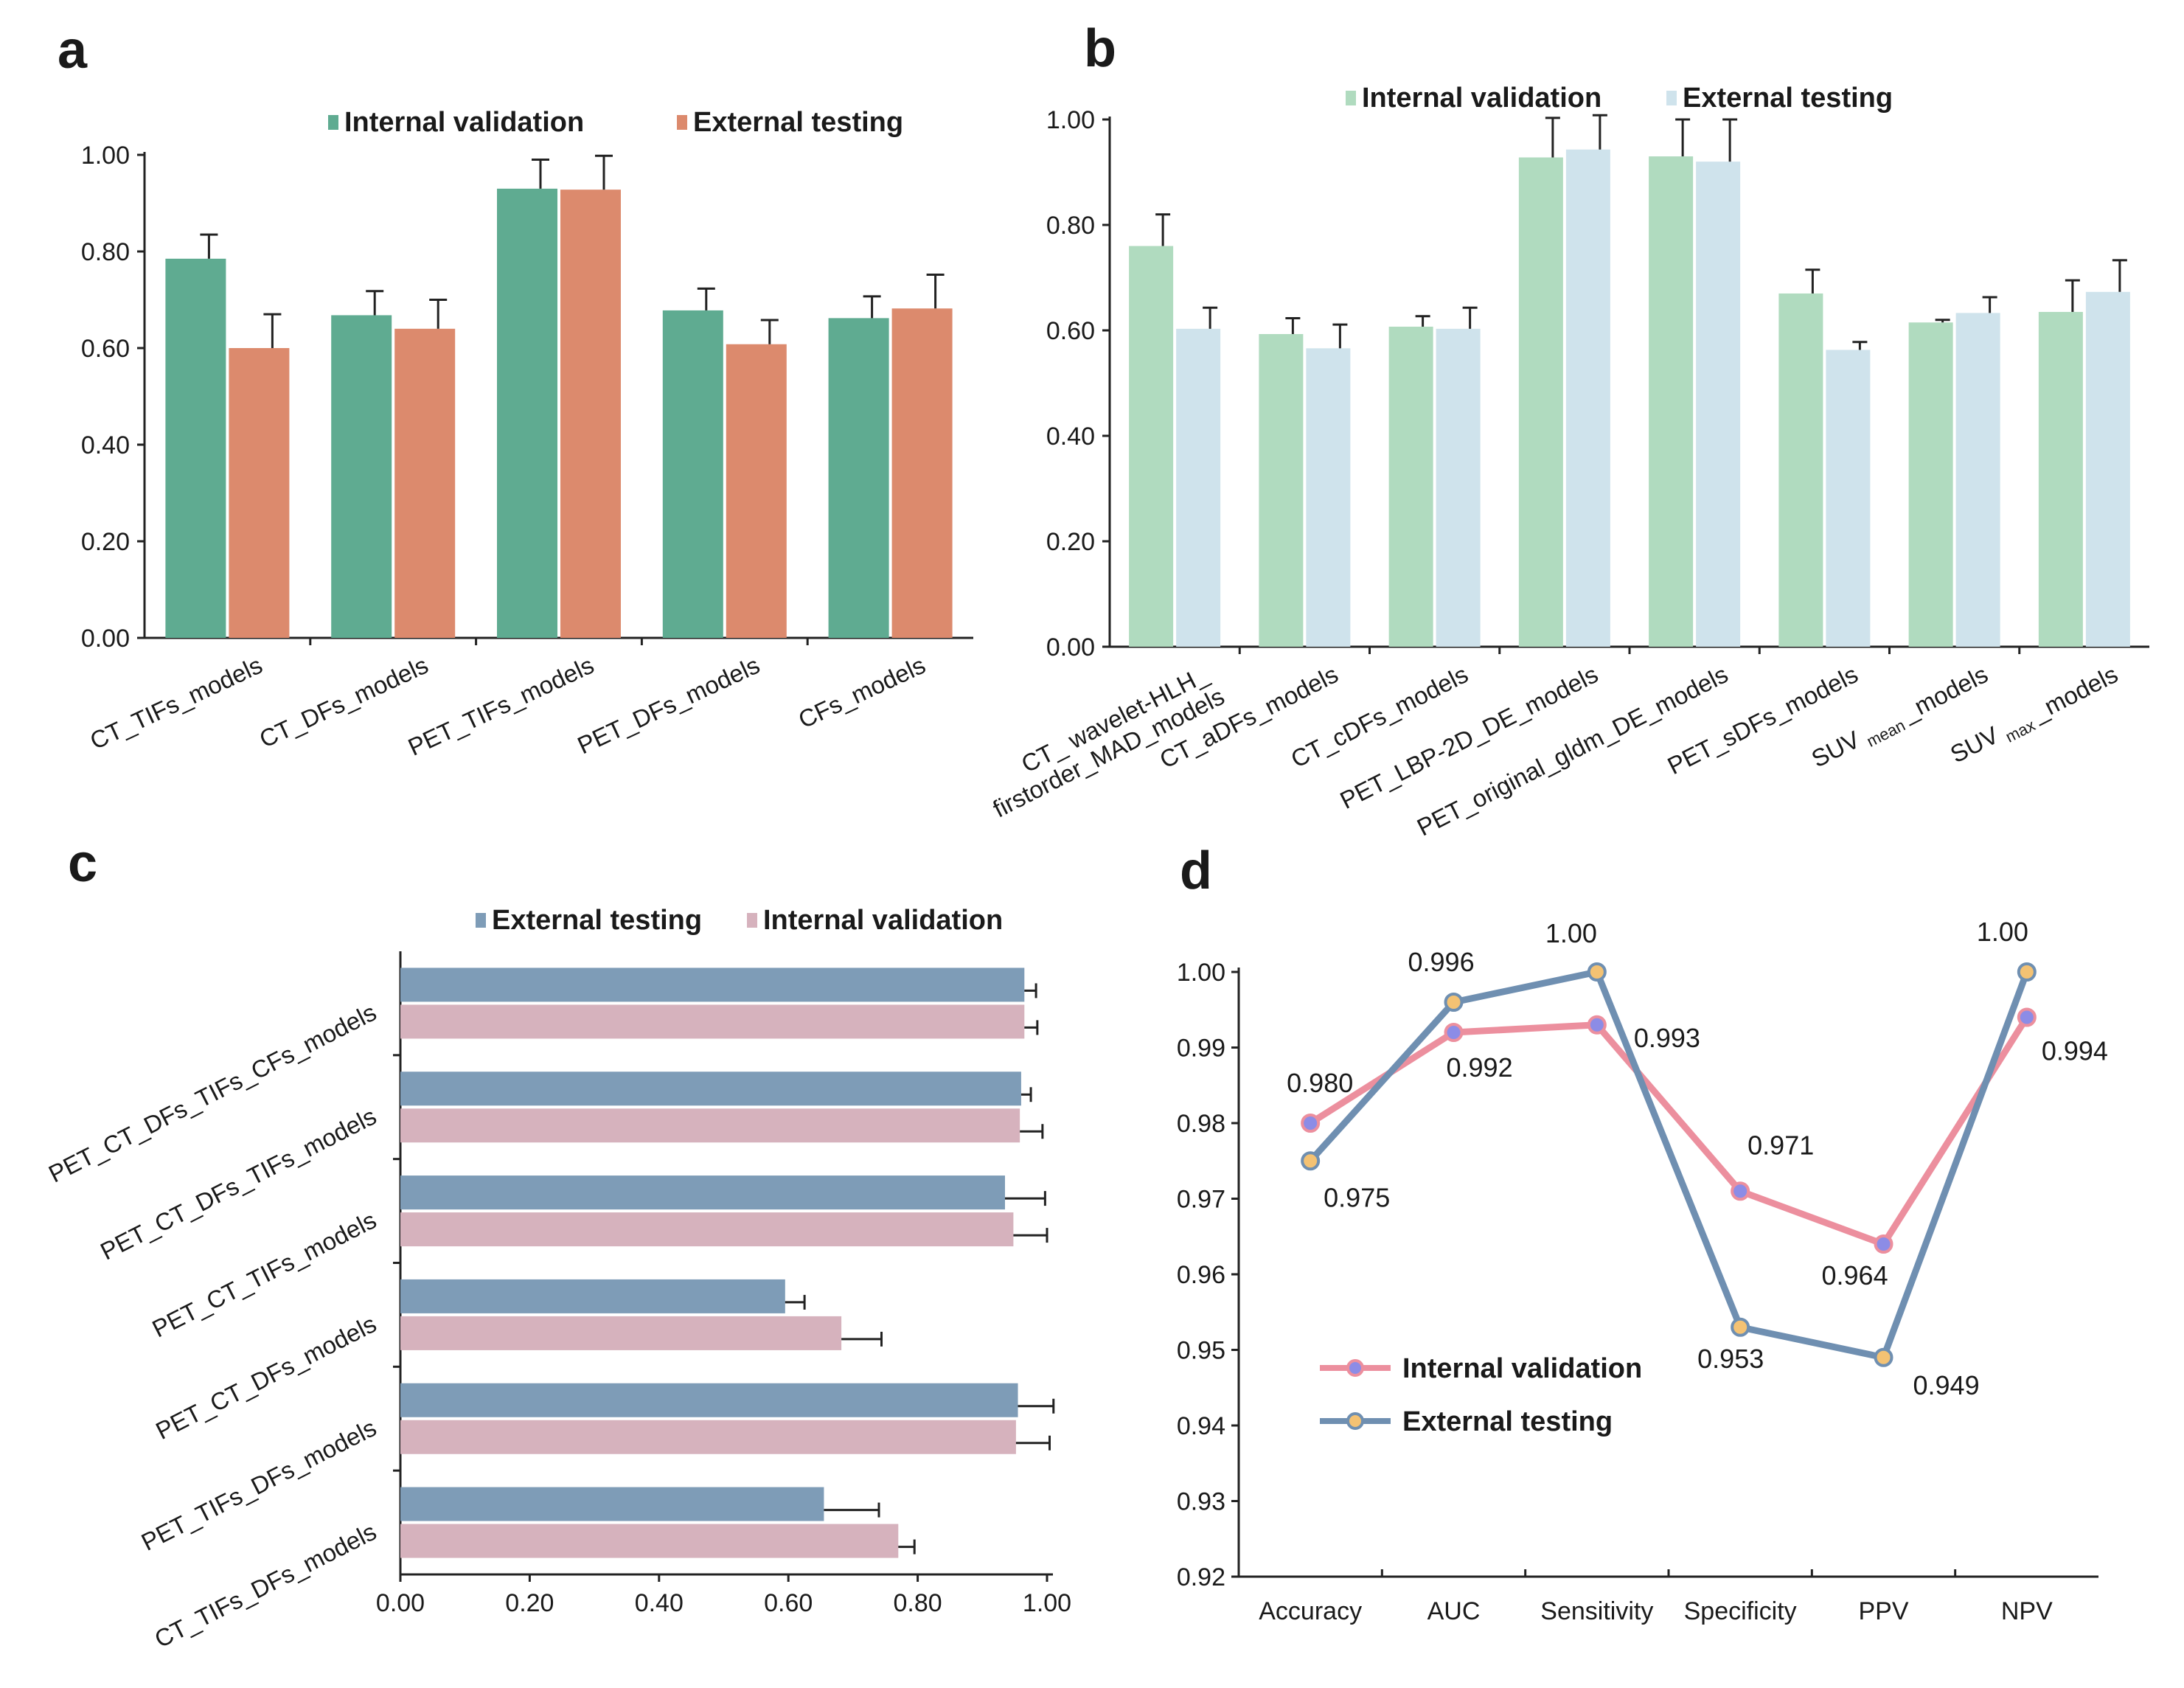 The image size is (2184, 1688). What do you see at coordinates (1441, 962) in the screenshot?
I see `value-label: 0.996` at bounding box center [1441, 962].